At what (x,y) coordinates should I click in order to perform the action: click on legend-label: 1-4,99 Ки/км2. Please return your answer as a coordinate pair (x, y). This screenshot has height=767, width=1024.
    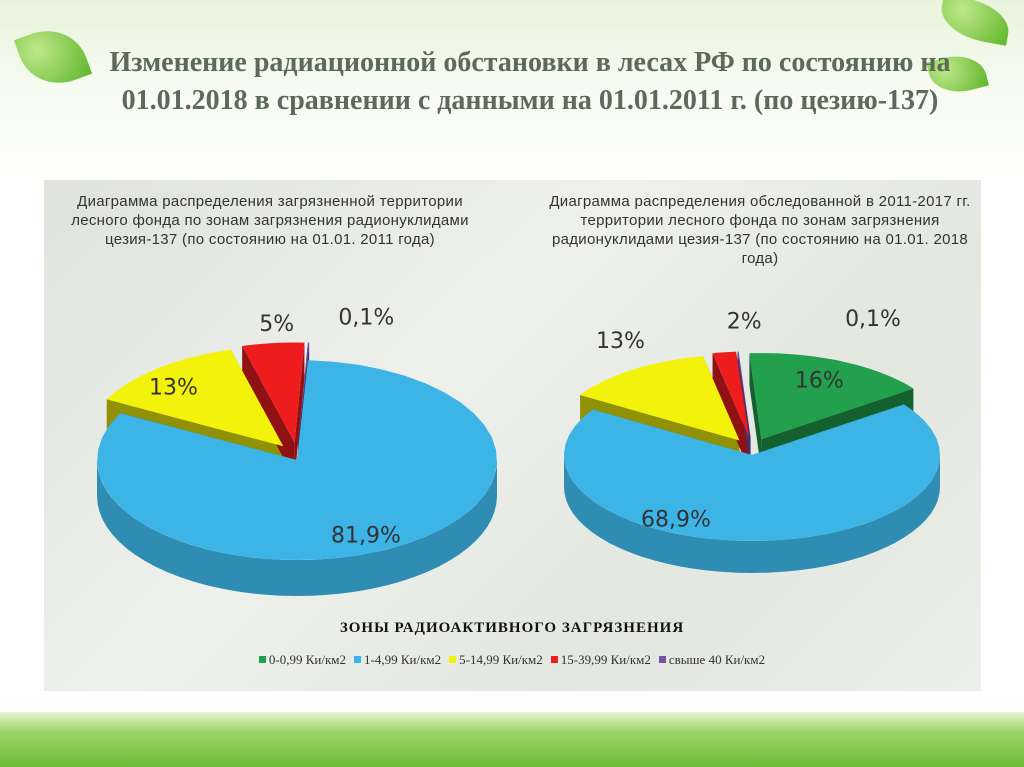
    Looking at the image, I should click on (403, 659).